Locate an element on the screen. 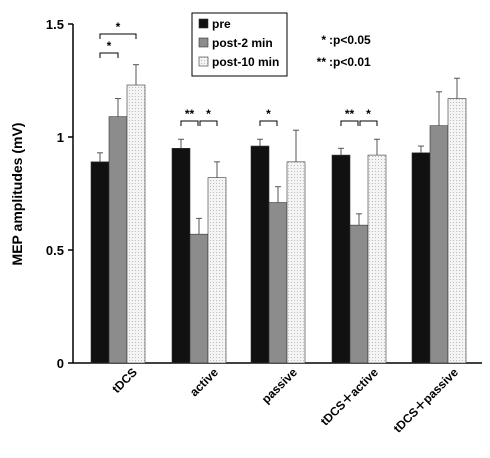 Image resolution: width=490 pixels, height=458 pixels. y-tick-label: 1 is located at coordinates (60, 137).